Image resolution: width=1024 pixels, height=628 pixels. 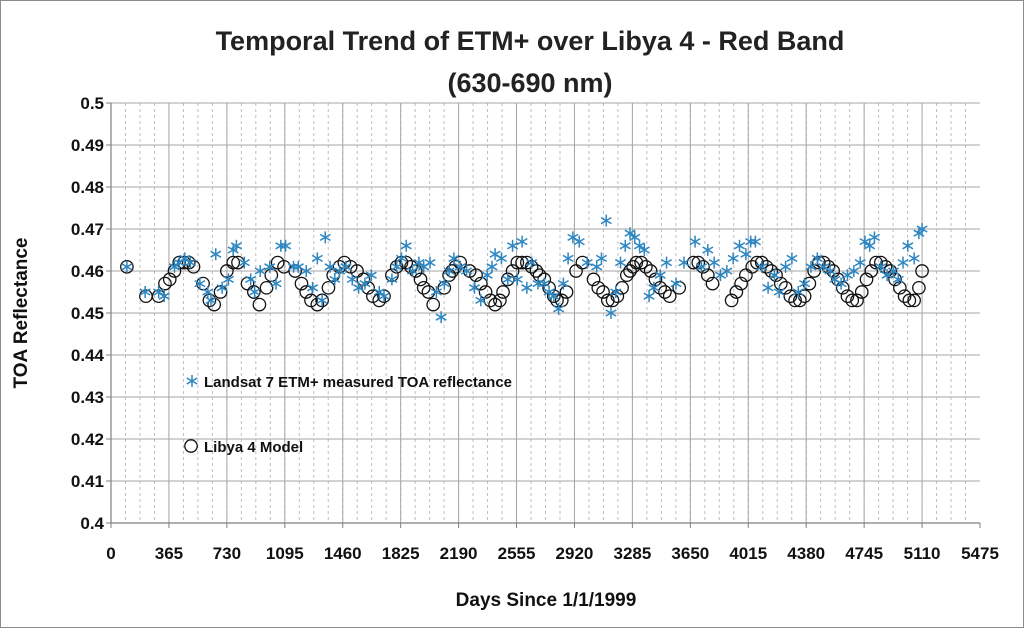 What do you see at coordinates (87, 439) in the screenshot?
I see `y-tick-label: 0.42` at bounding box center [87, 439].